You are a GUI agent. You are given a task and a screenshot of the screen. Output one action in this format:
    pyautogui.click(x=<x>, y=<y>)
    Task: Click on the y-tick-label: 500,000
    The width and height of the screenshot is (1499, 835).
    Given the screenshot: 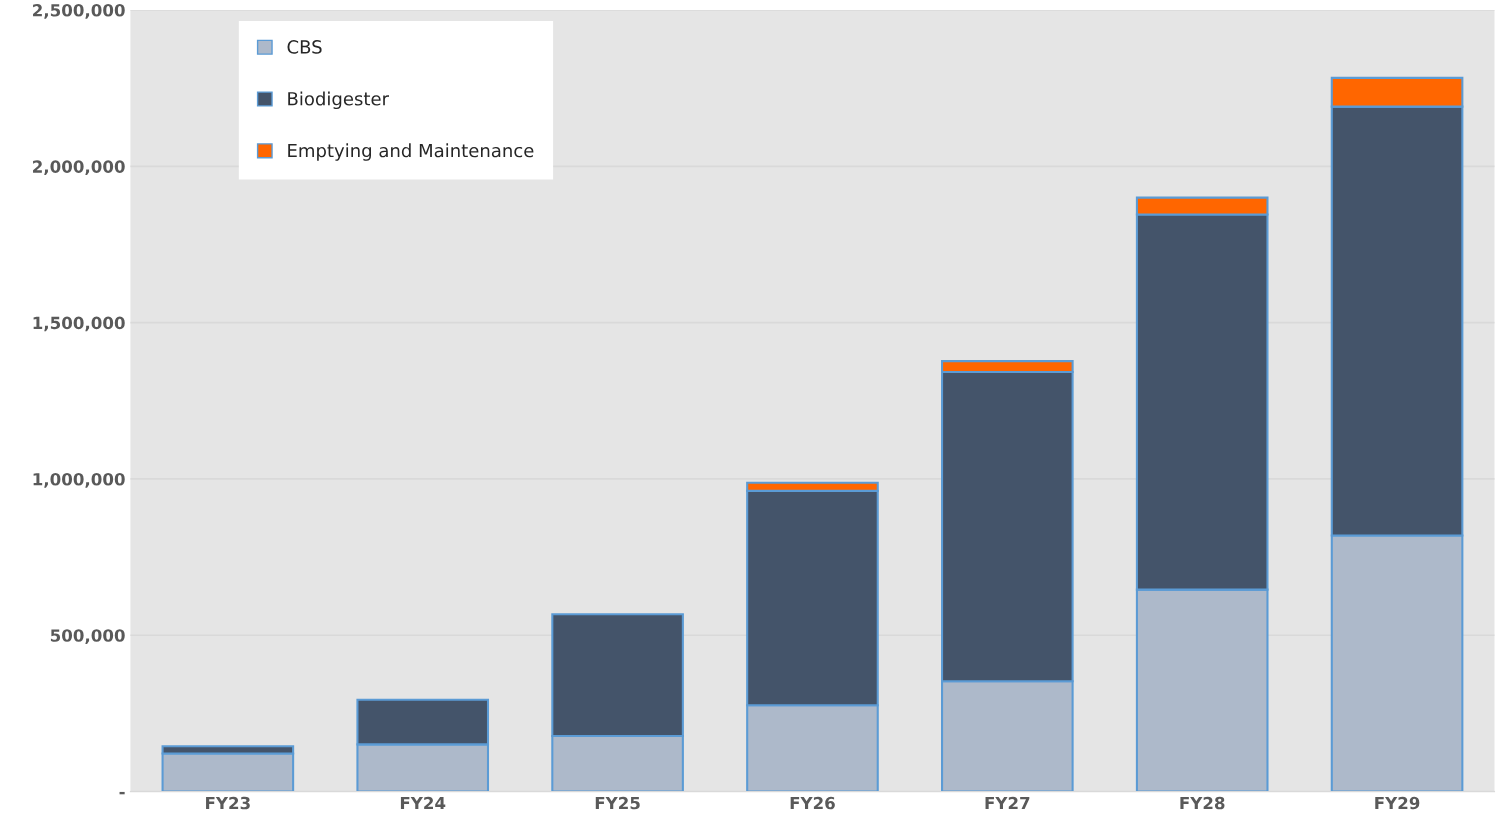 What is the action you would take?
    pyautogui.click(x=87, y=636)
    